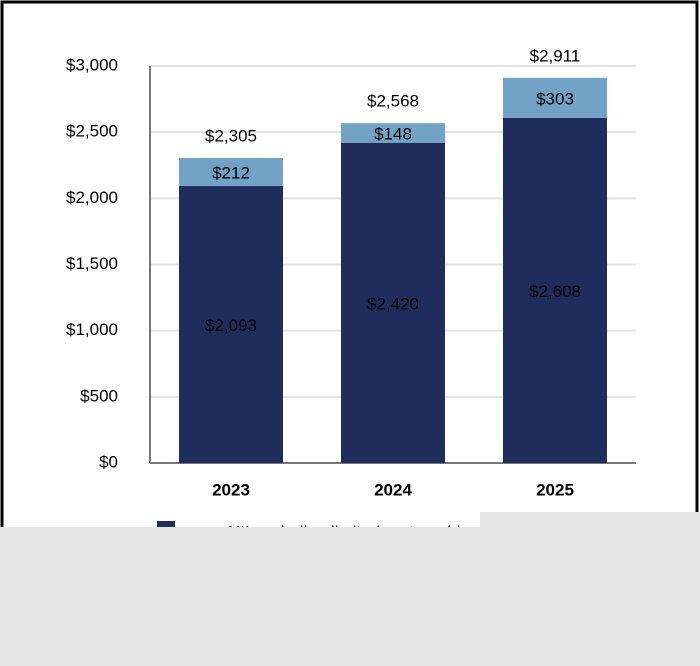 This screenshot has width=700, height=666. I want to click on value-label: $148, so click(393, 133).